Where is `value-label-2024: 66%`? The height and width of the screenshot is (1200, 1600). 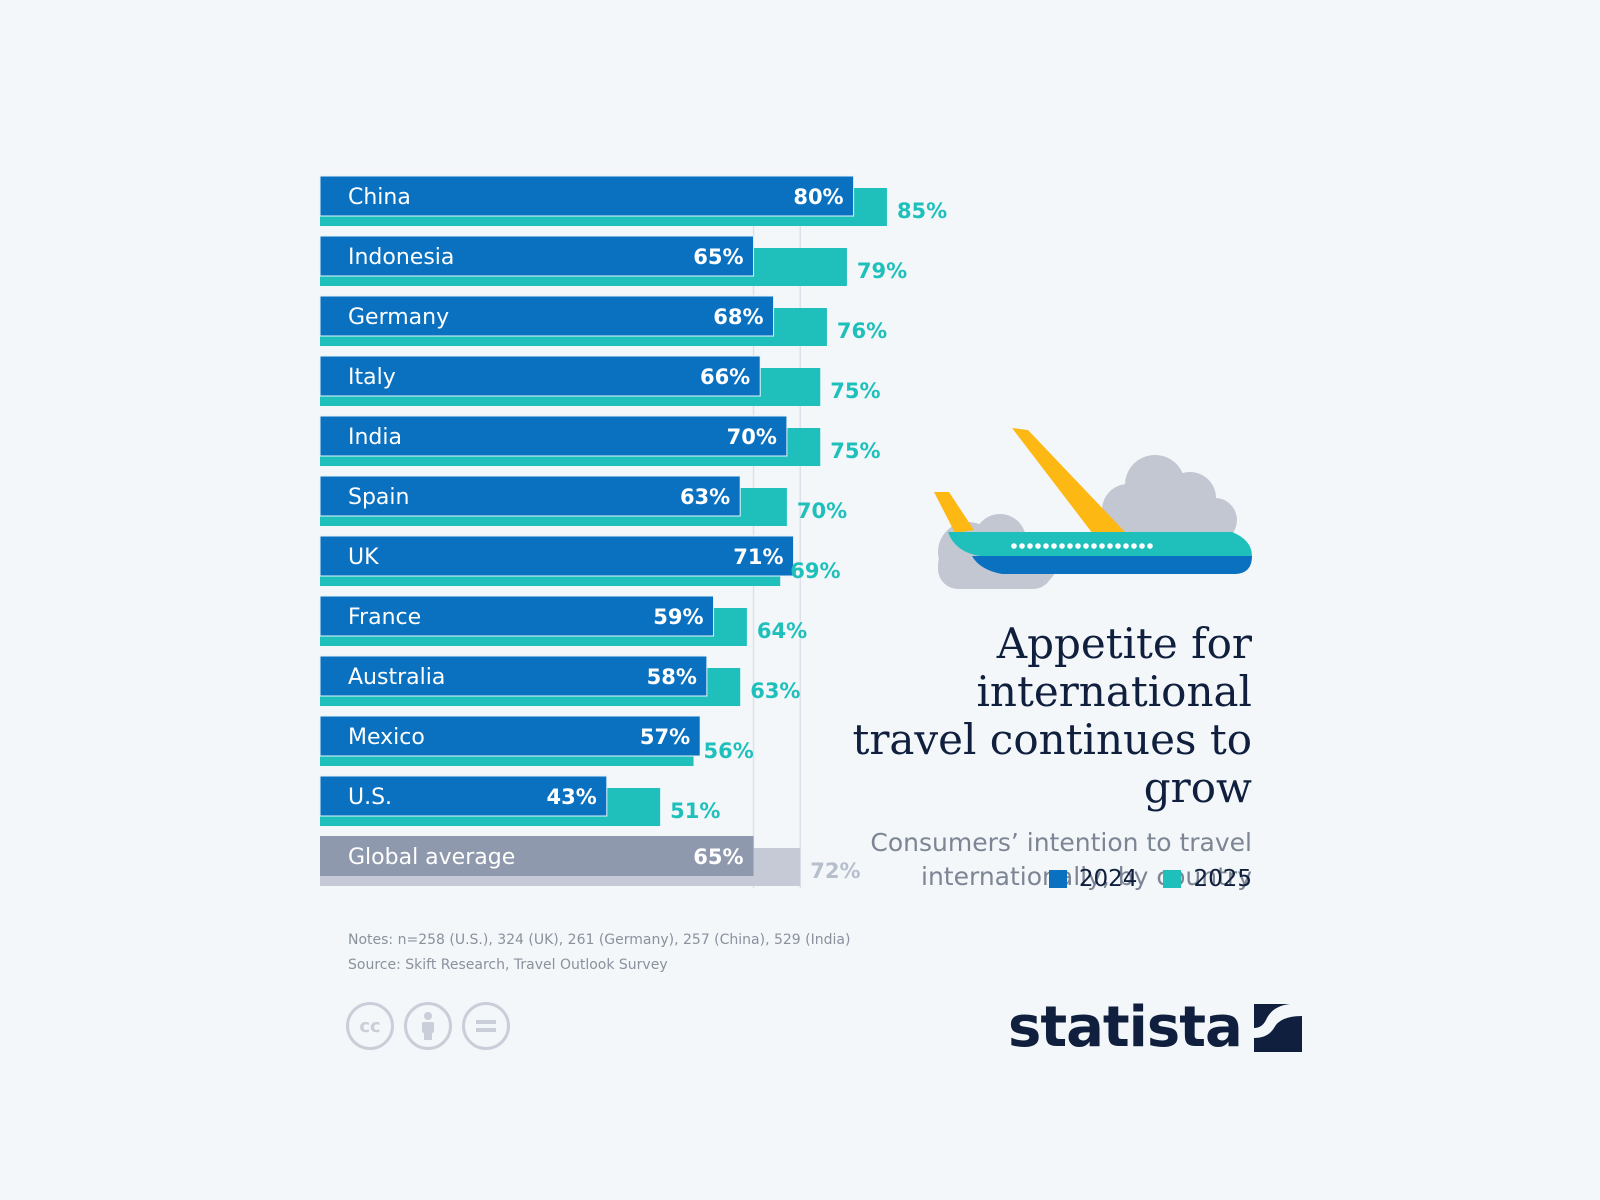 value-label-2024: 66% is located at coordinates (725, 377).